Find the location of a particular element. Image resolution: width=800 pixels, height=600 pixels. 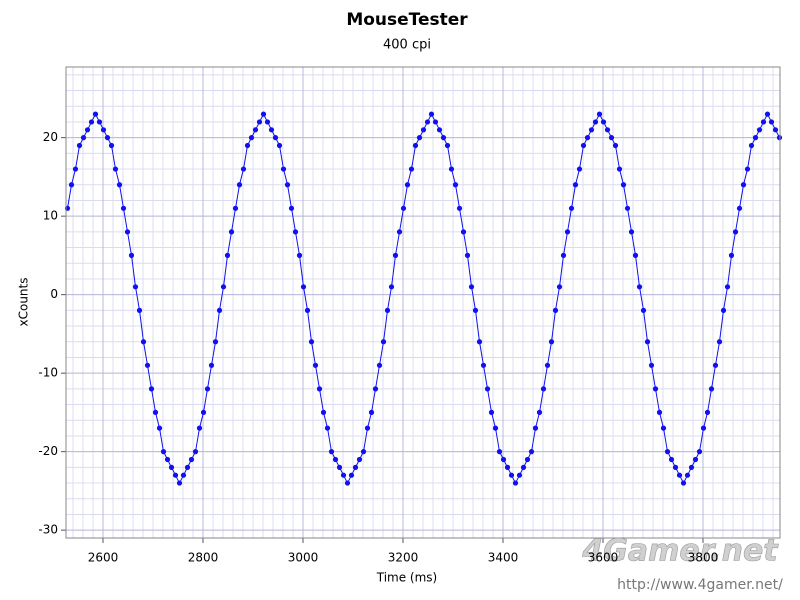

chart-subtitle: 400 cpi is located at coordinates (407, 45).